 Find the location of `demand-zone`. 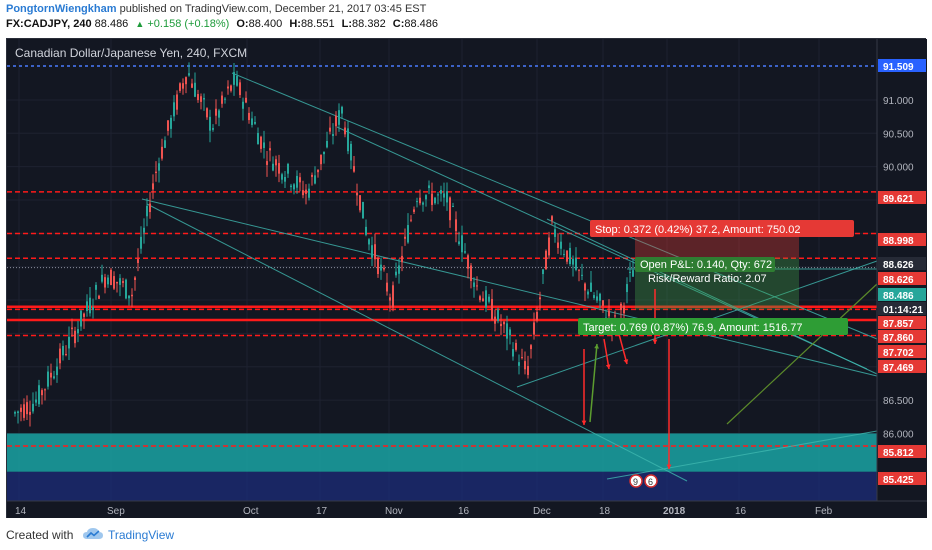

demand-zone is located at coordinates (442, 452).